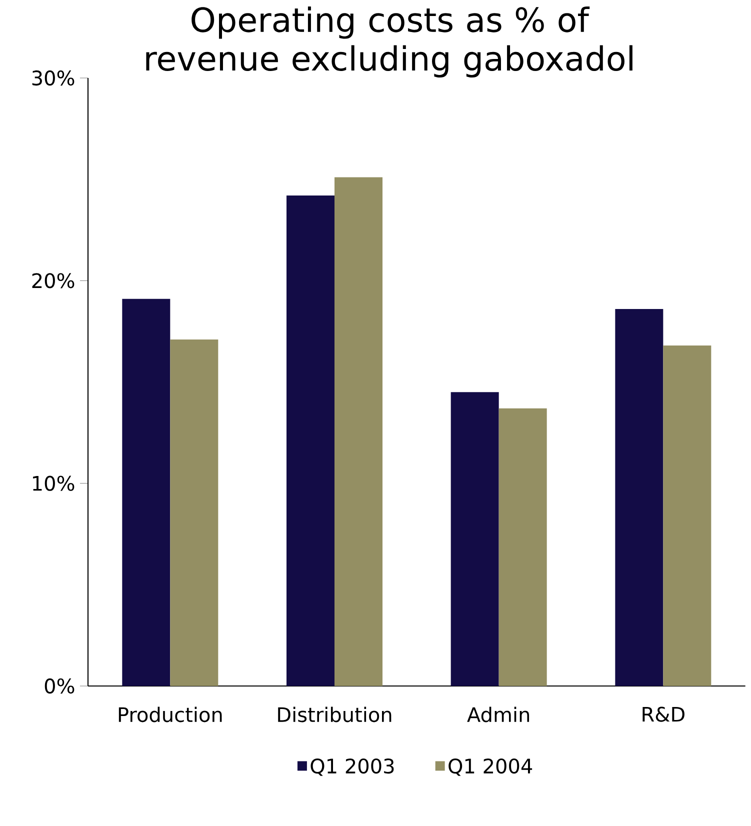  I want to click on x-tick-label: R&D, so click(663, 714).